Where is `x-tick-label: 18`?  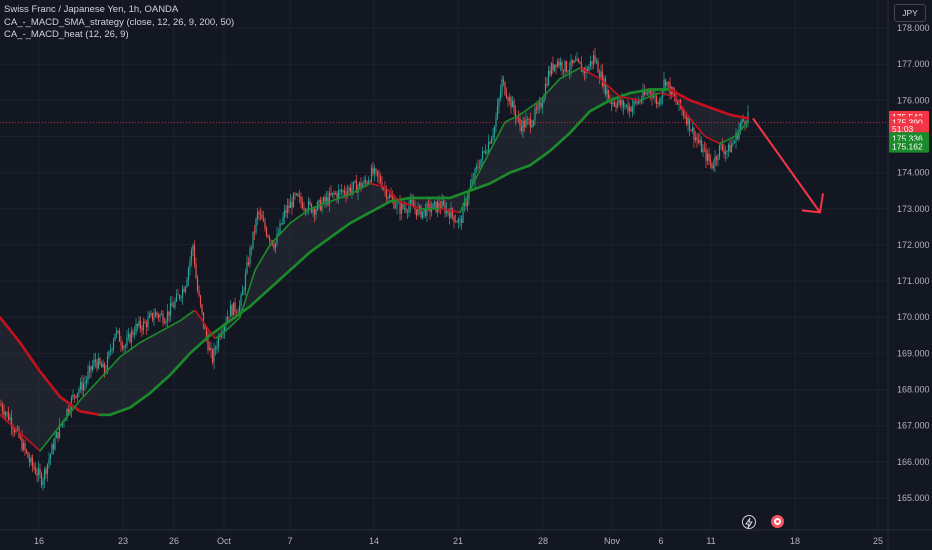 x-tick-label: 18 is located at coordinates (795, 541).